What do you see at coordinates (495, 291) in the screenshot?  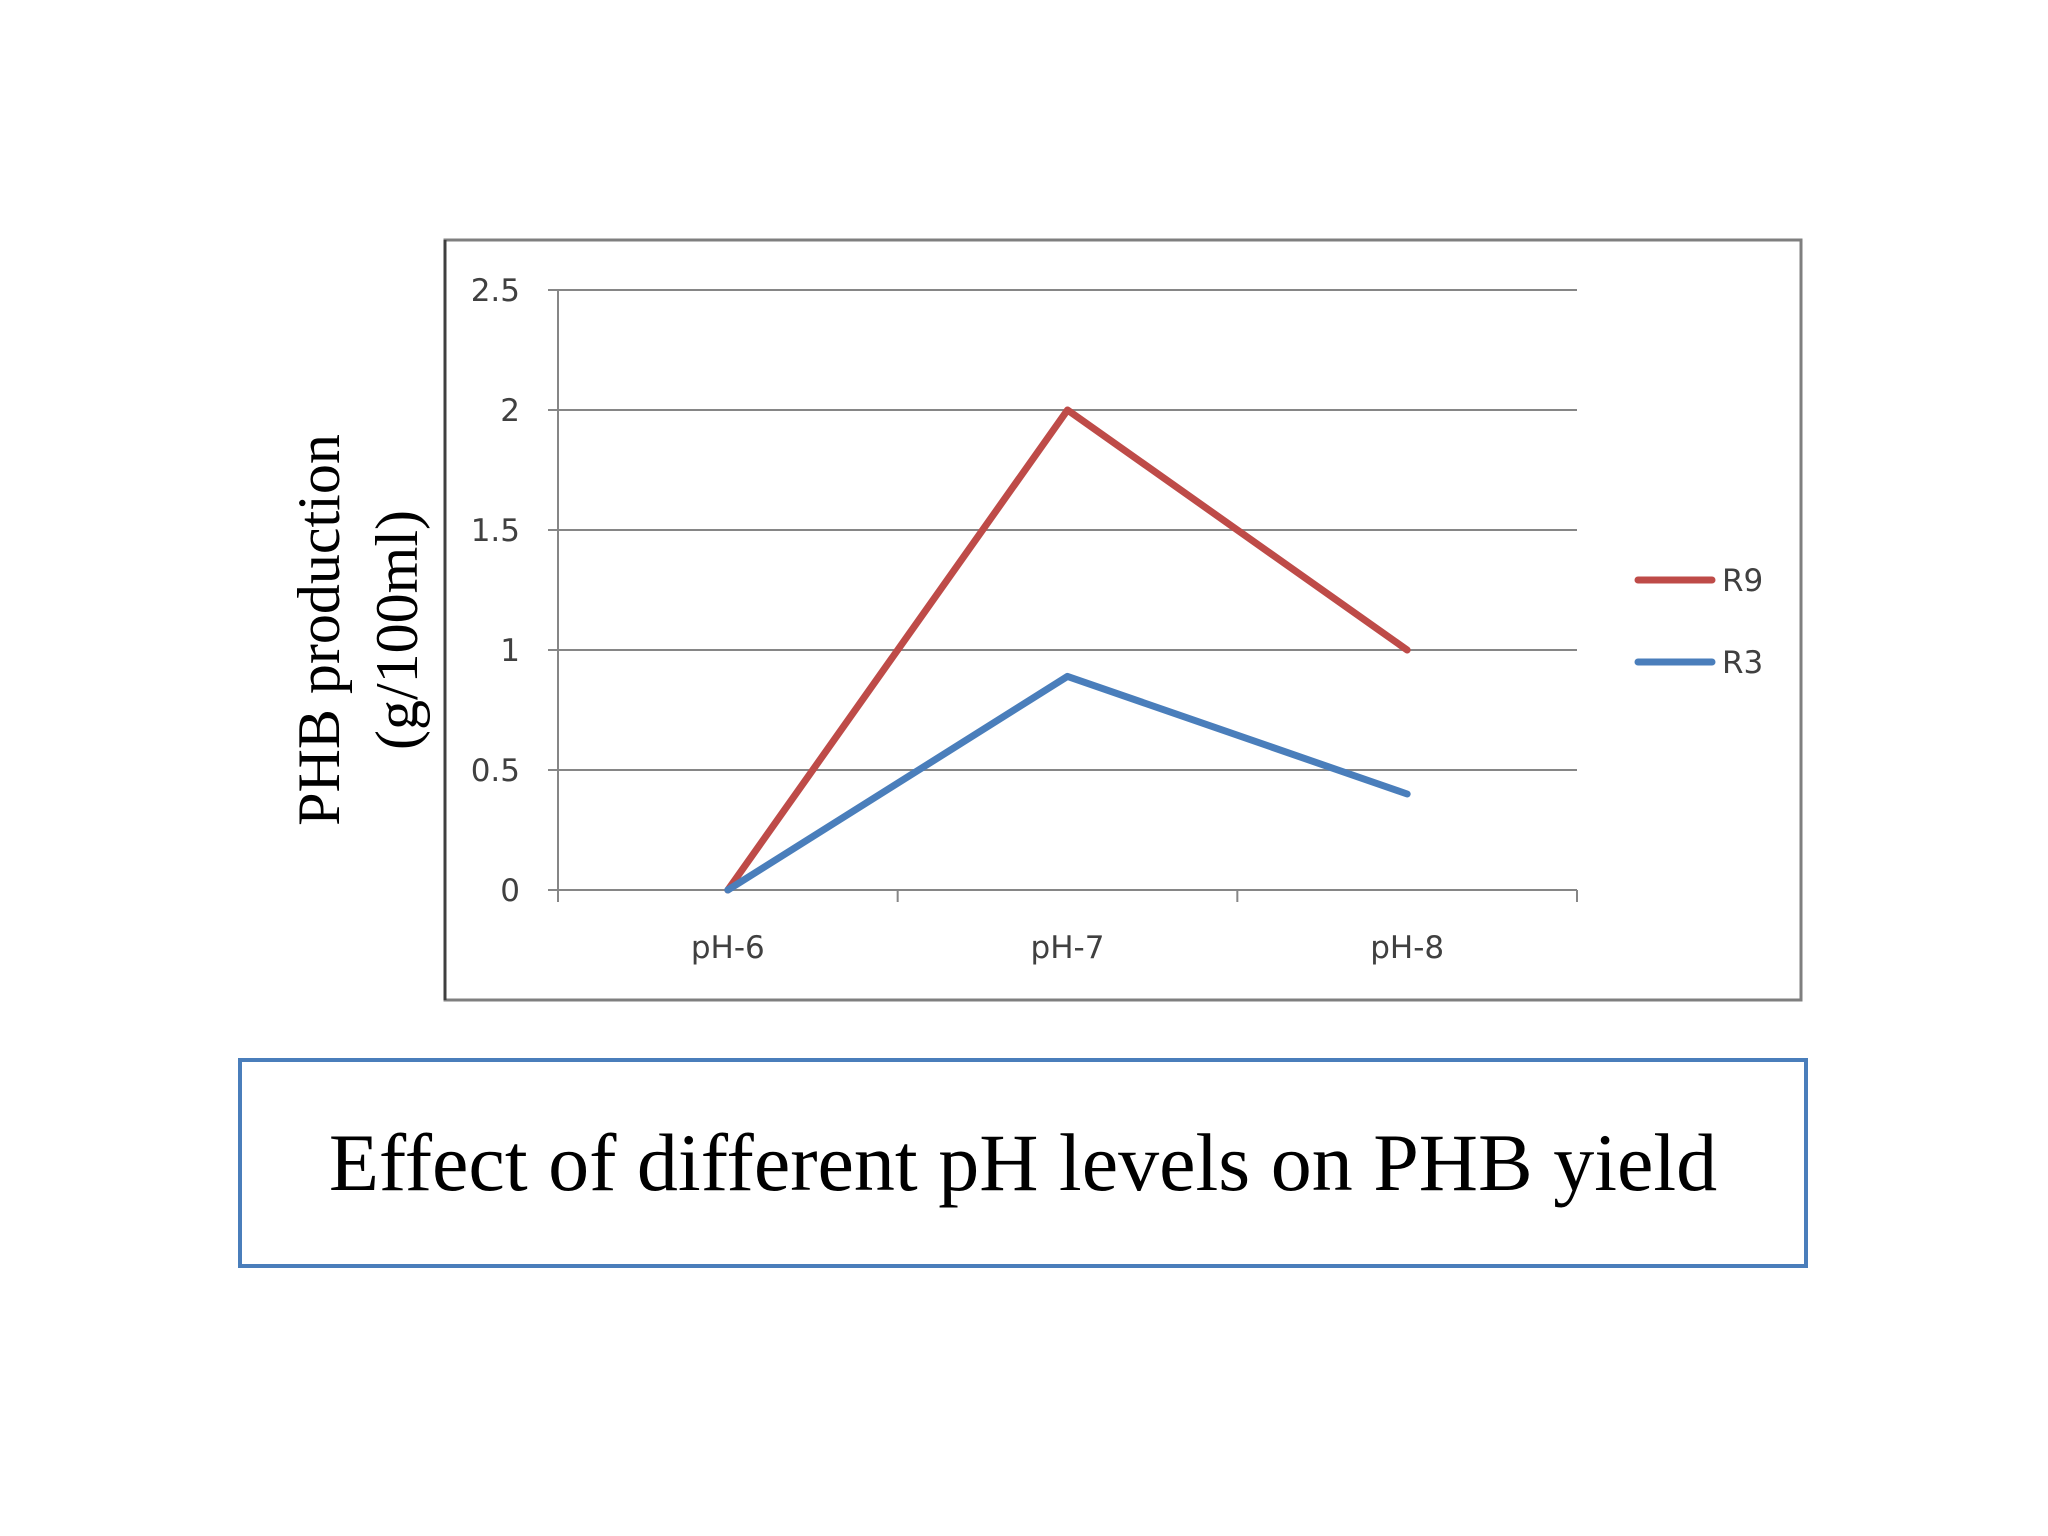 I see `y-tick-label: 2.5` at bounding box center [495, 291].